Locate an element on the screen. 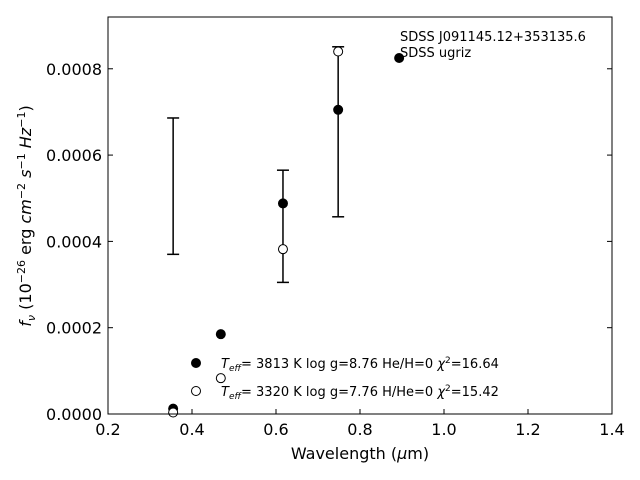  legend-marker-filled is located at coordinates (196, 363).